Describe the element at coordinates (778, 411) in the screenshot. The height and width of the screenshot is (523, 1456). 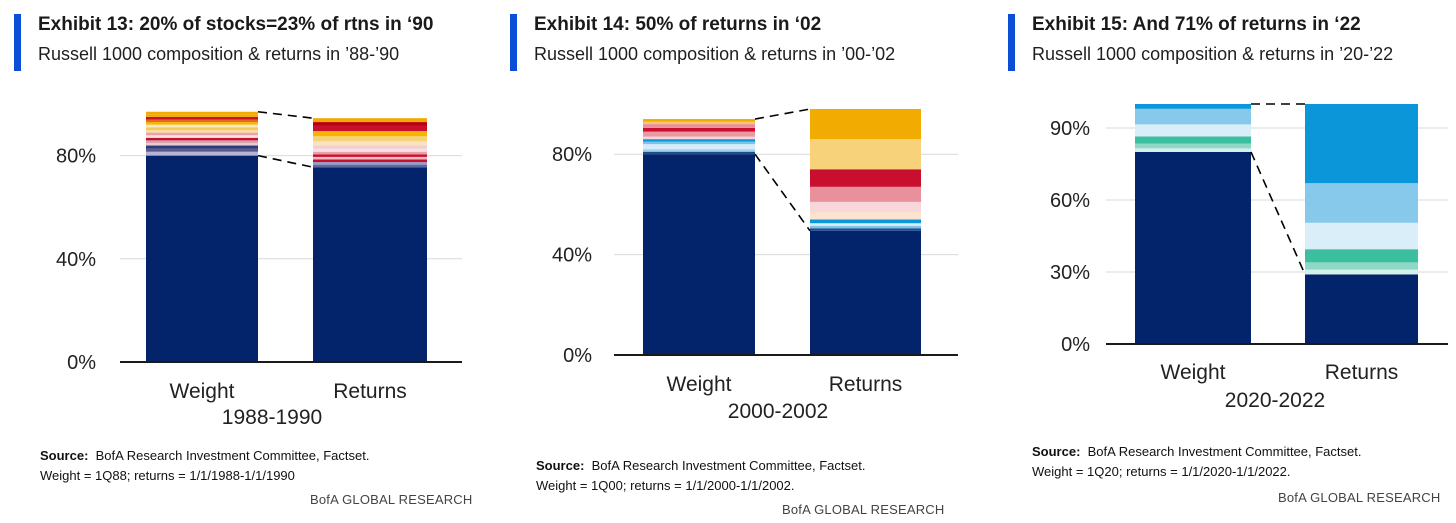
I see `x-axis-label: 2000-2002` at that location.